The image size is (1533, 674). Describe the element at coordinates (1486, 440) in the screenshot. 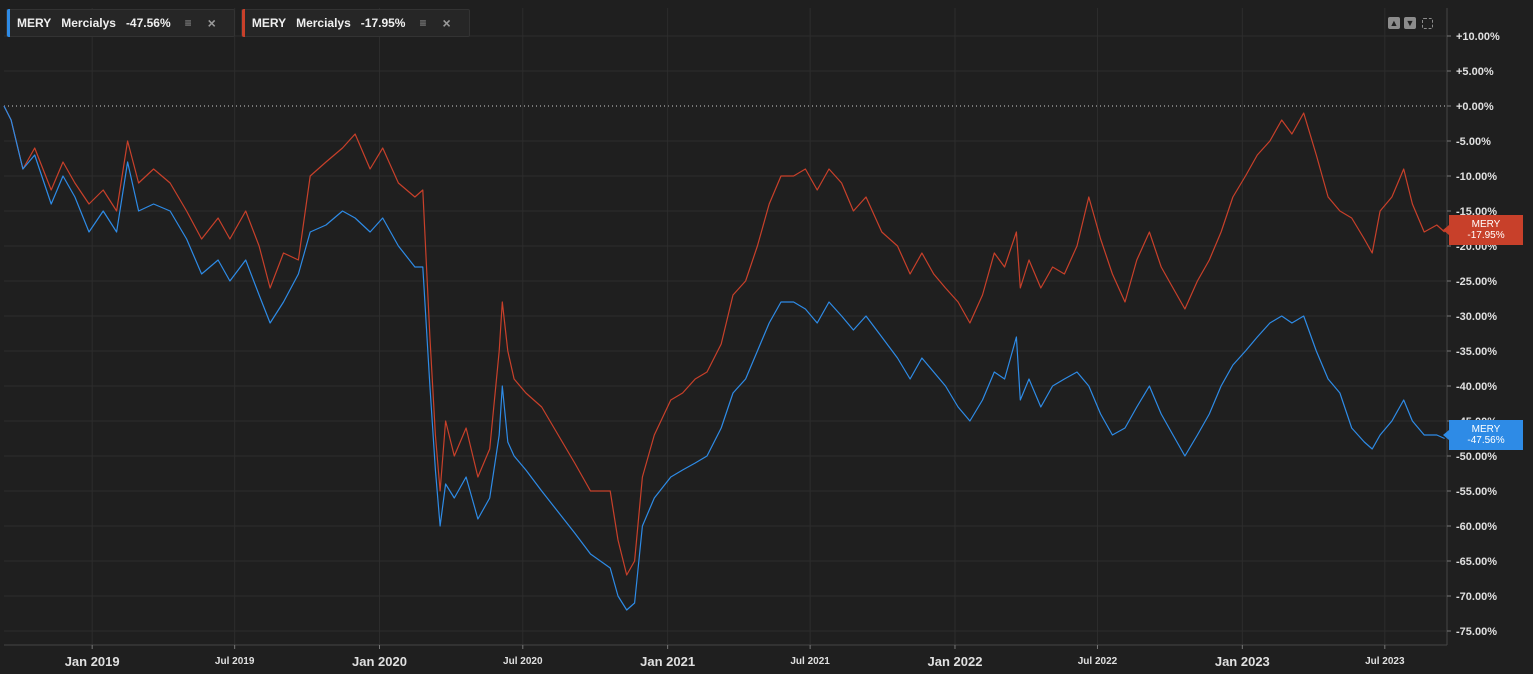

I see `price-tag-value: -47.56%` at that location.